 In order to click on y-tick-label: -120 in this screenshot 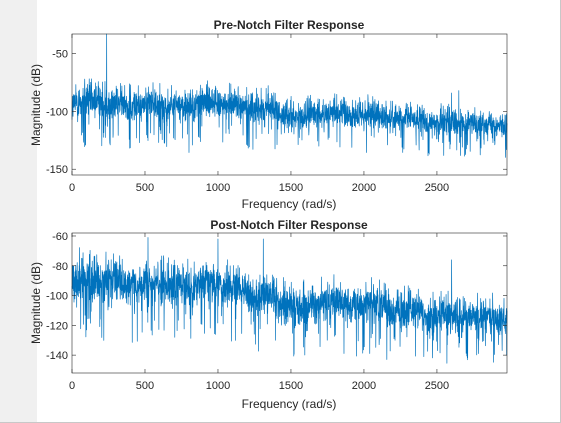, I will do `click(57, 326)`.